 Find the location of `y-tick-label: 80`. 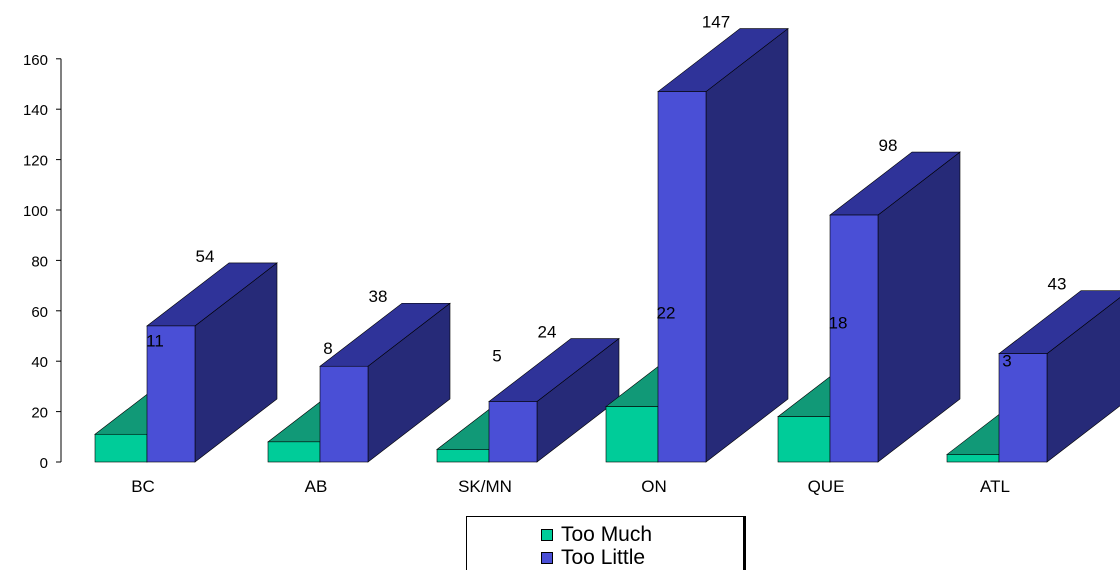

y-tick-label: 80 is located at coordinates (39, 261).